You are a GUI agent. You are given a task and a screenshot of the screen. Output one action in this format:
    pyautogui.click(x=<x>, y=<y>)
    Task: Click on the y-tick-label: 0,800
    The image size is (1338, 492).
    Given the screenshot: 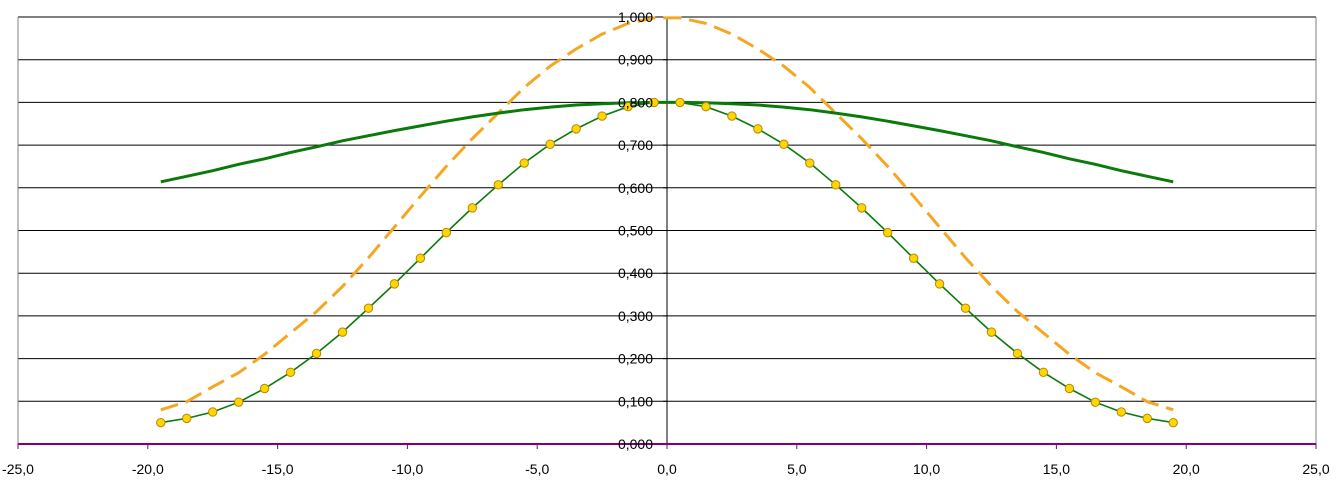 What is the action you would take?
    pyautogui.click(x=635, y=102)
    